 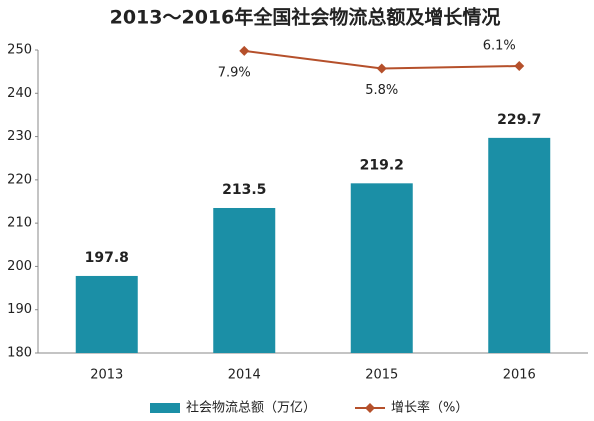 I want to click on y-tick-label: 220, so click(x=19, y=179).